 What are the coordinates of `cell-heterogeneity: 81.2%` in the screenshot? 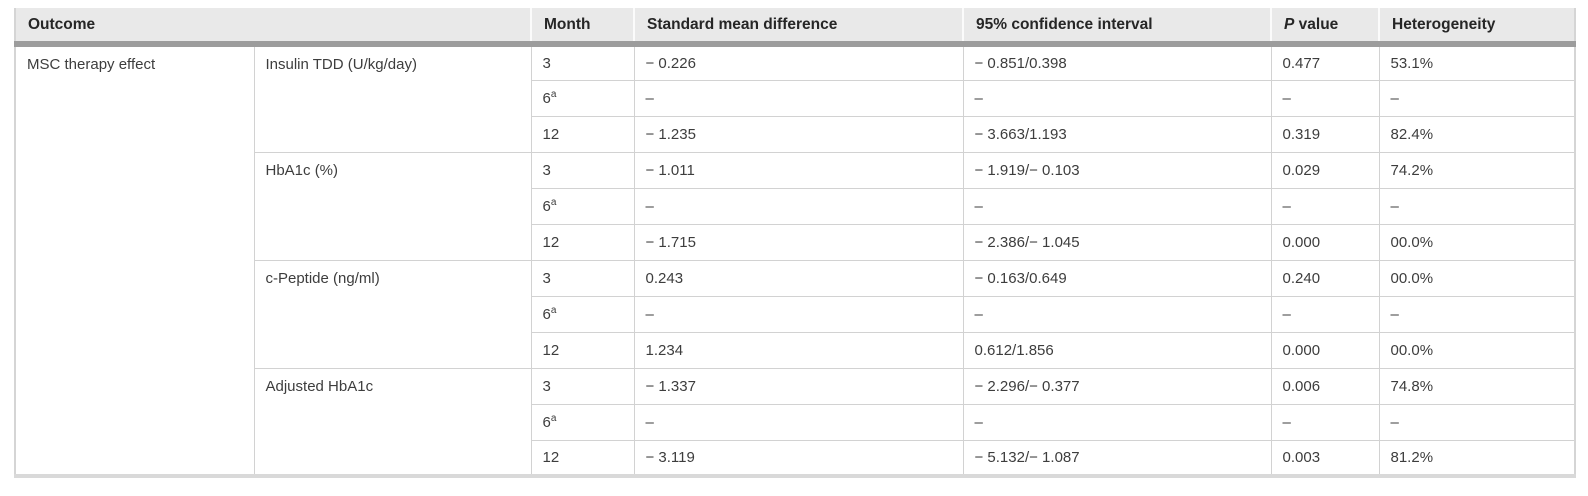 It's located at (1476, 458).